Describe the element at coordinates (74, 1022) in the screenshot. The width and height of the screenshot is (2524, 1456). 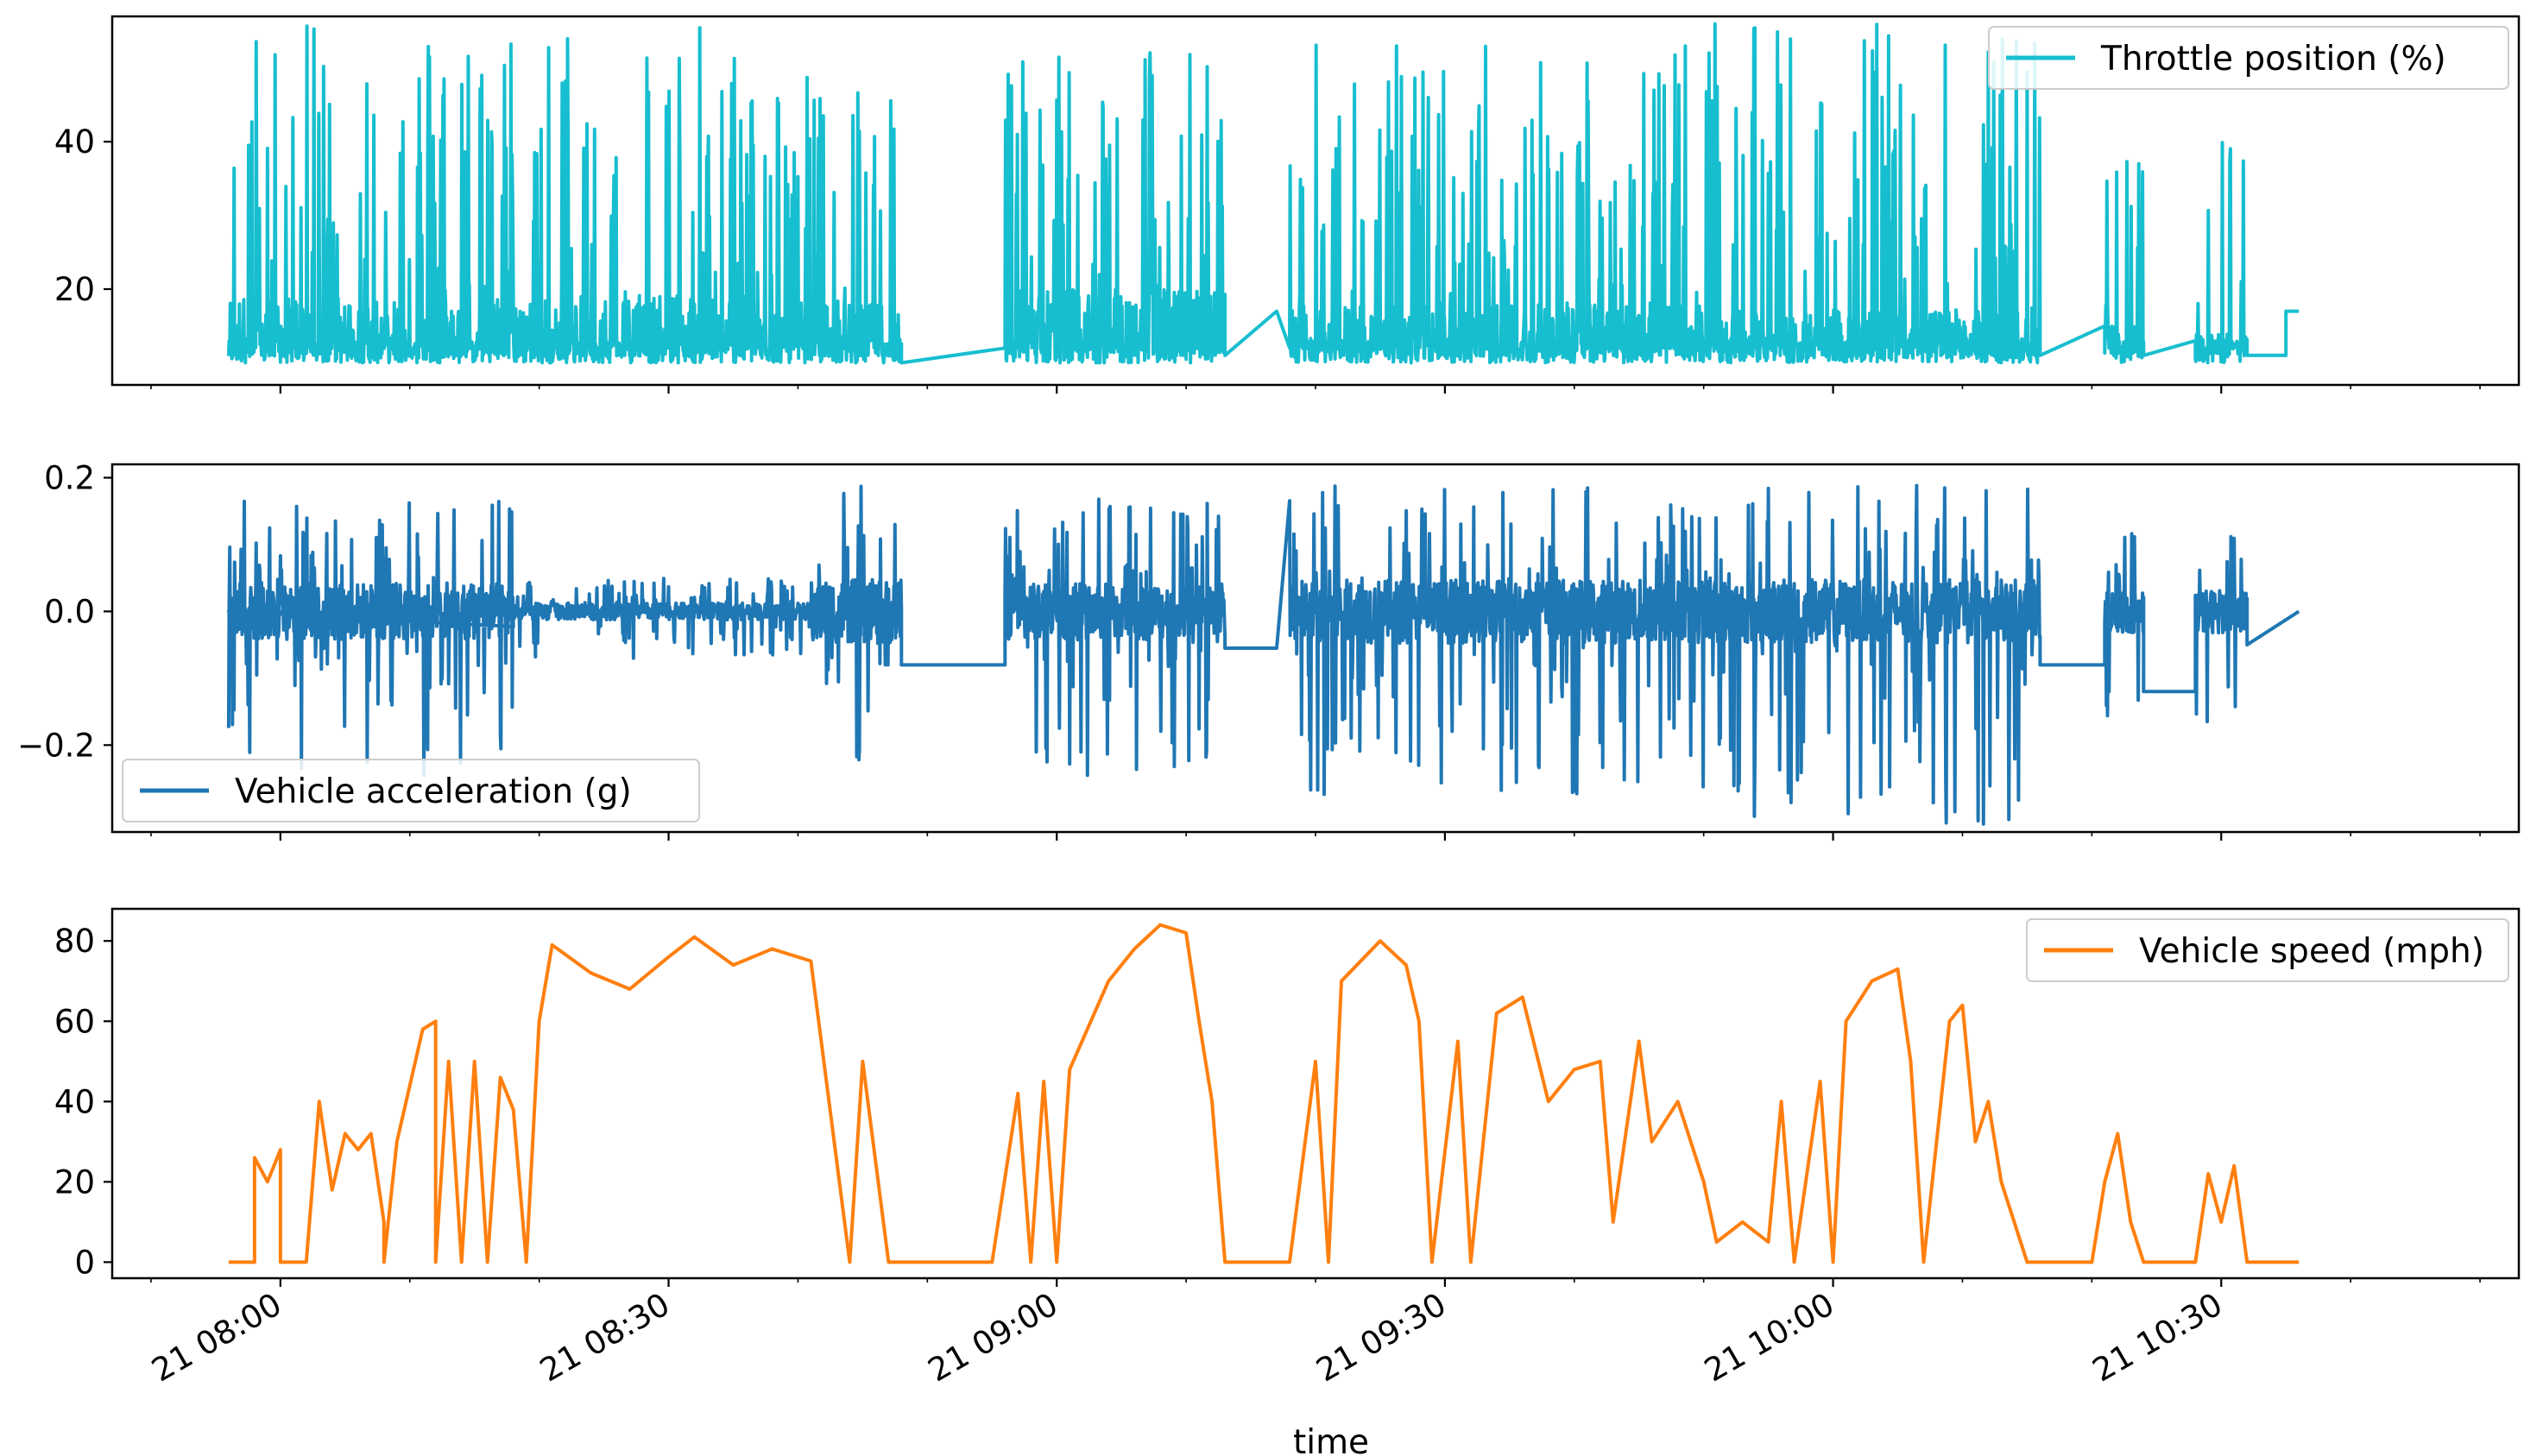
I see `ytick-label-speed: 60` at that location.